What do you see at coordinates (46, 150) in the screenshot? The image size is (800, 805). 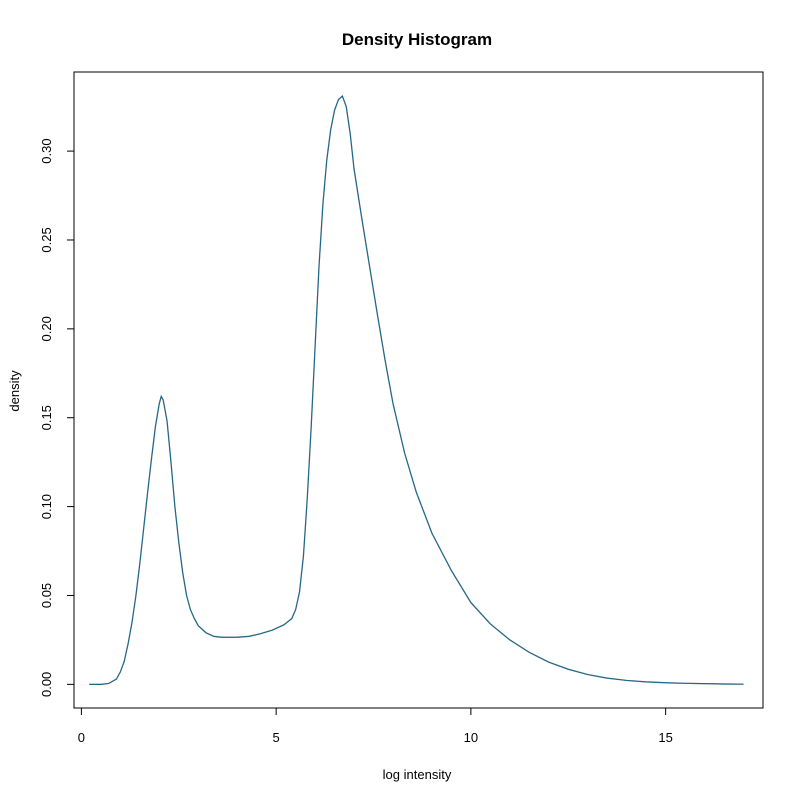 I see `y-tick-label: 0.30` at bounding box center [46, 150].